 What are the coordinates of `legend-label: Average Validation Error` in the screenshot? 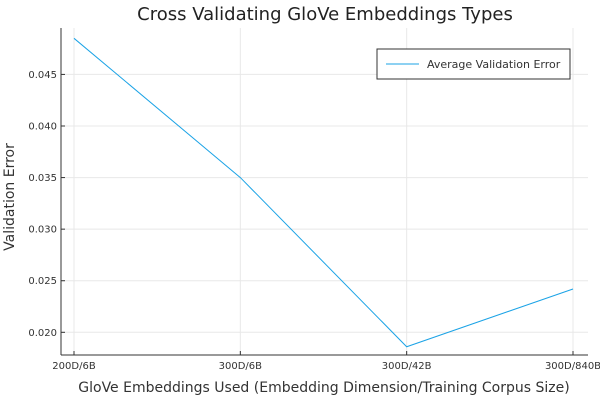 It's located at (494, 64).